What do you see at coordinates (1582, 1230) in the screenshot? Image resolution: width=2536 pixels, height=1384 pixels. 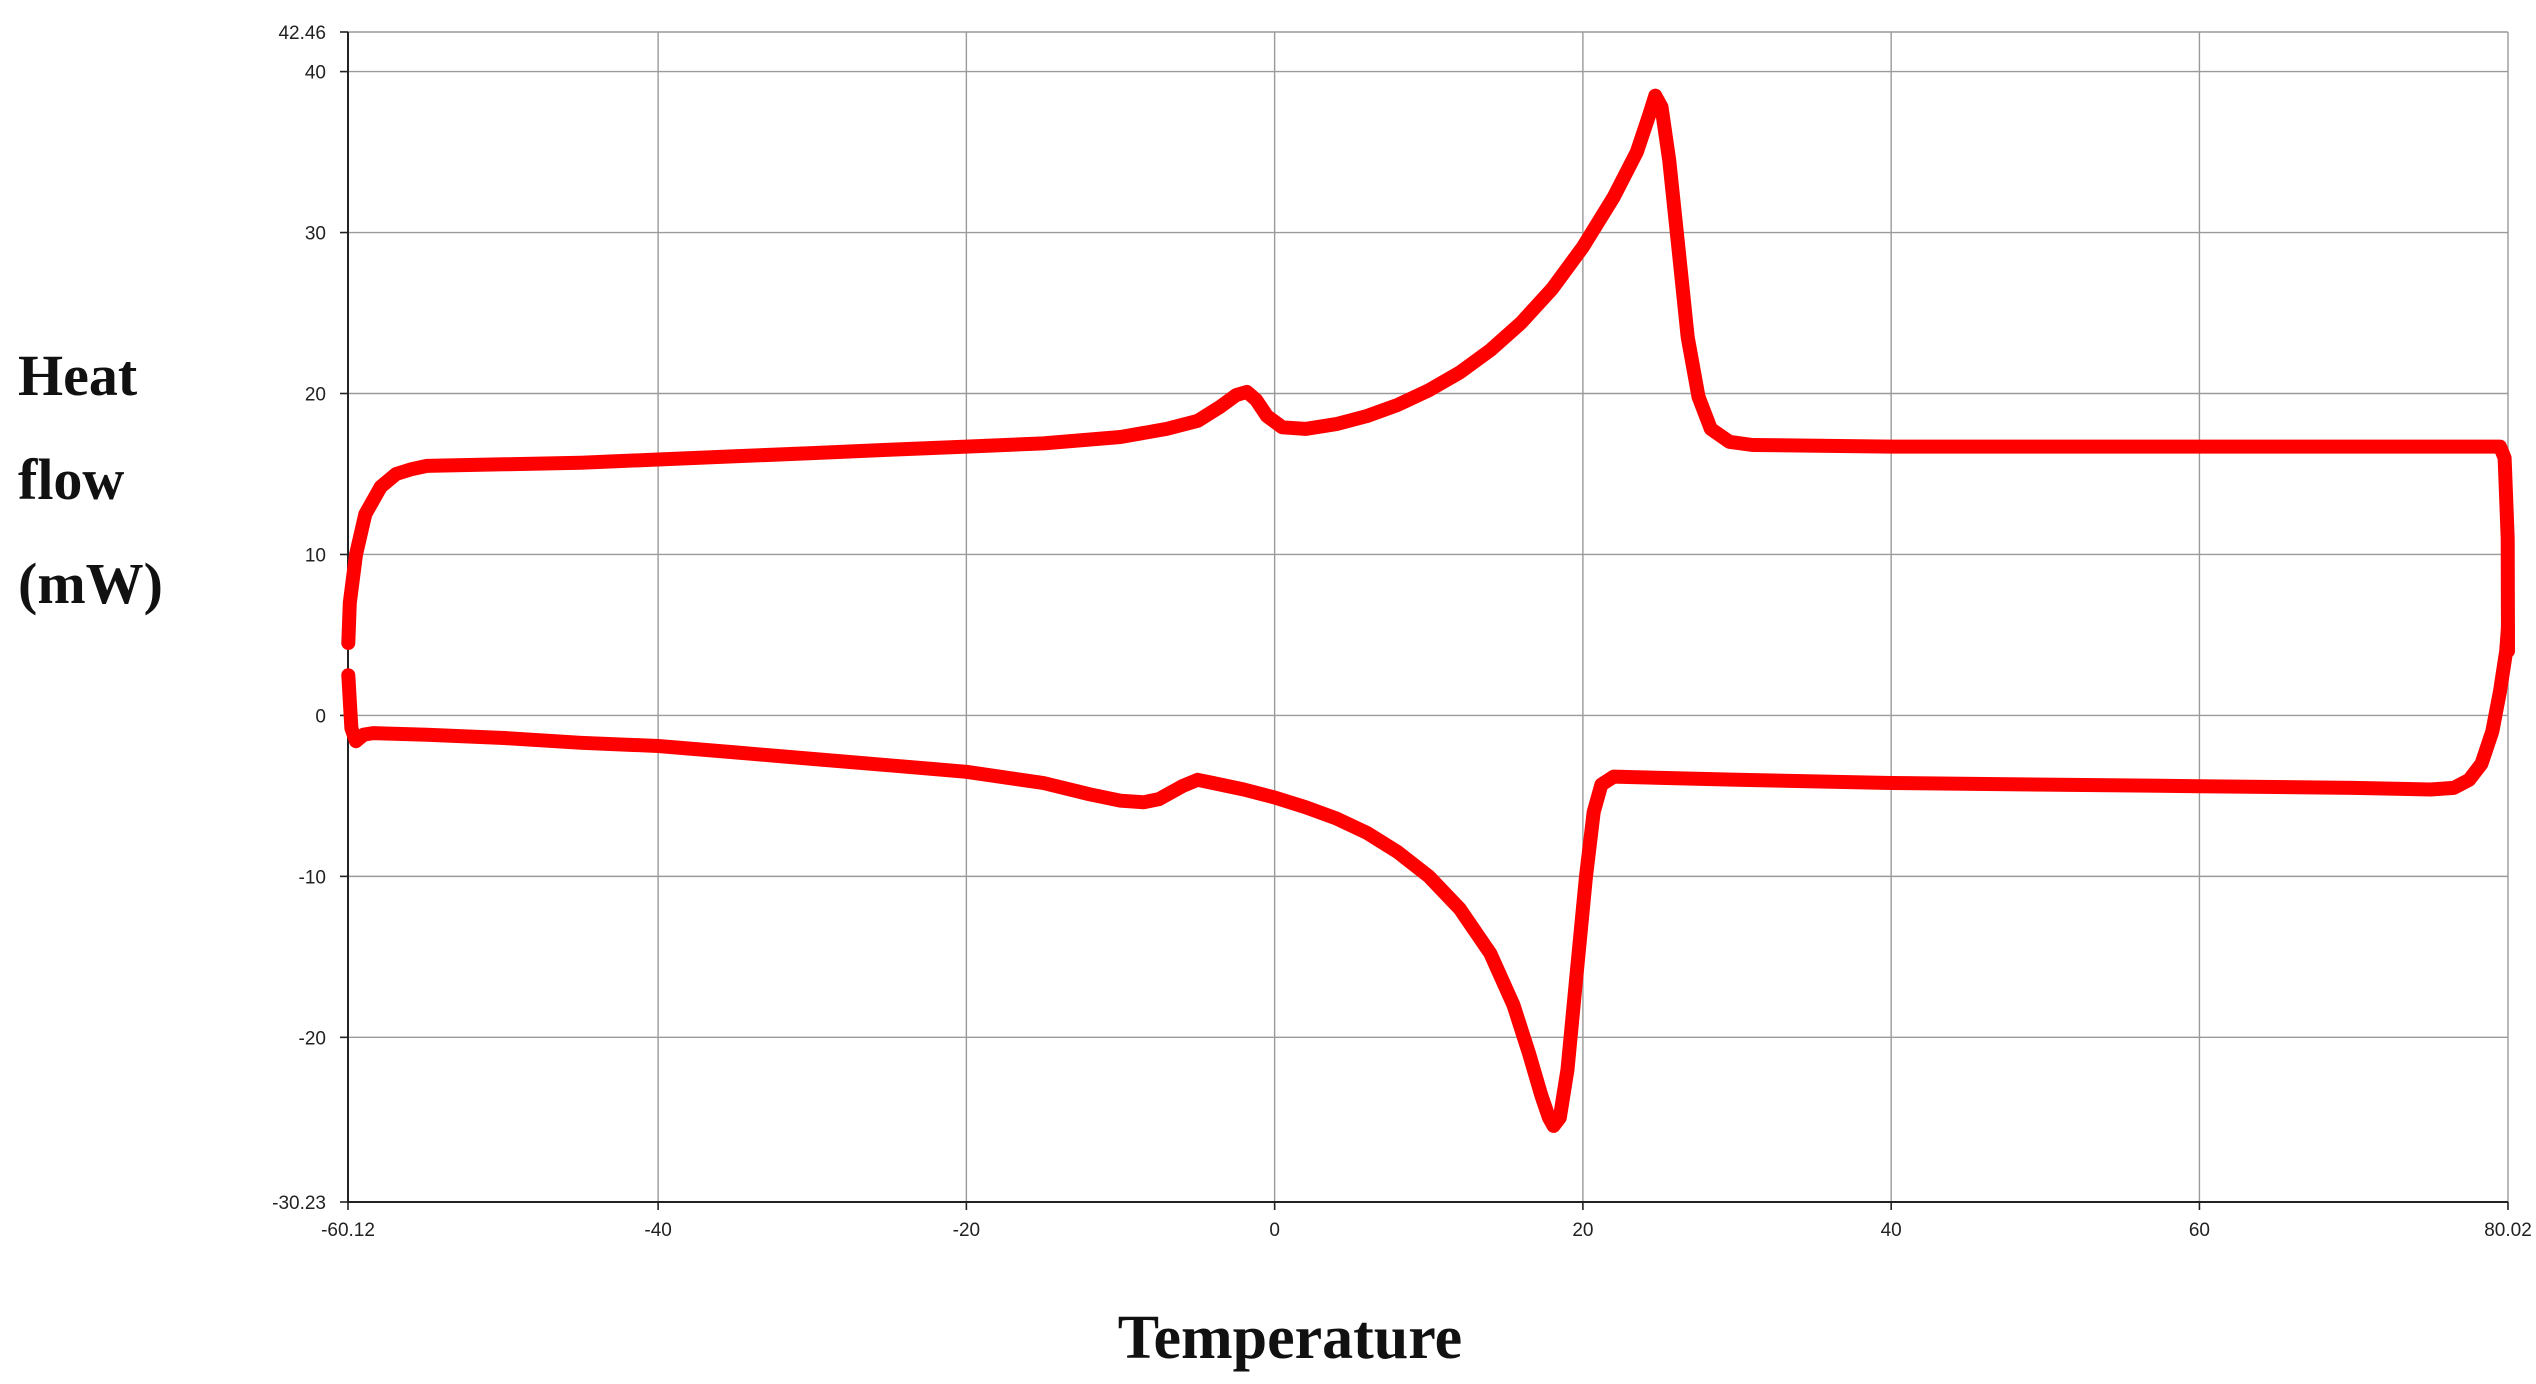 I see `x-tick-label-4: 20` at bounding box center [1582, 1230].